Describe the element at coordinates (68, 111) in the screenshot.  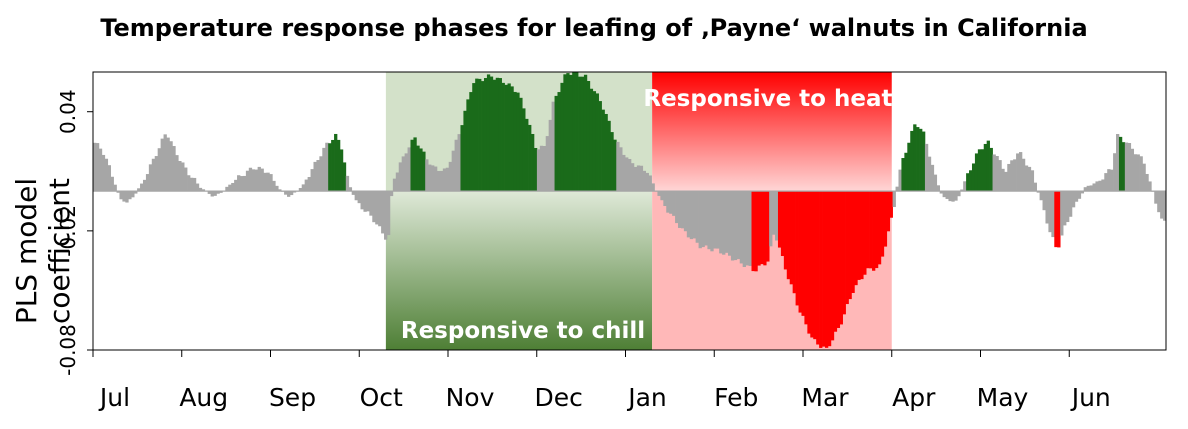
I see `y-tick-label: 0.04` at that location.